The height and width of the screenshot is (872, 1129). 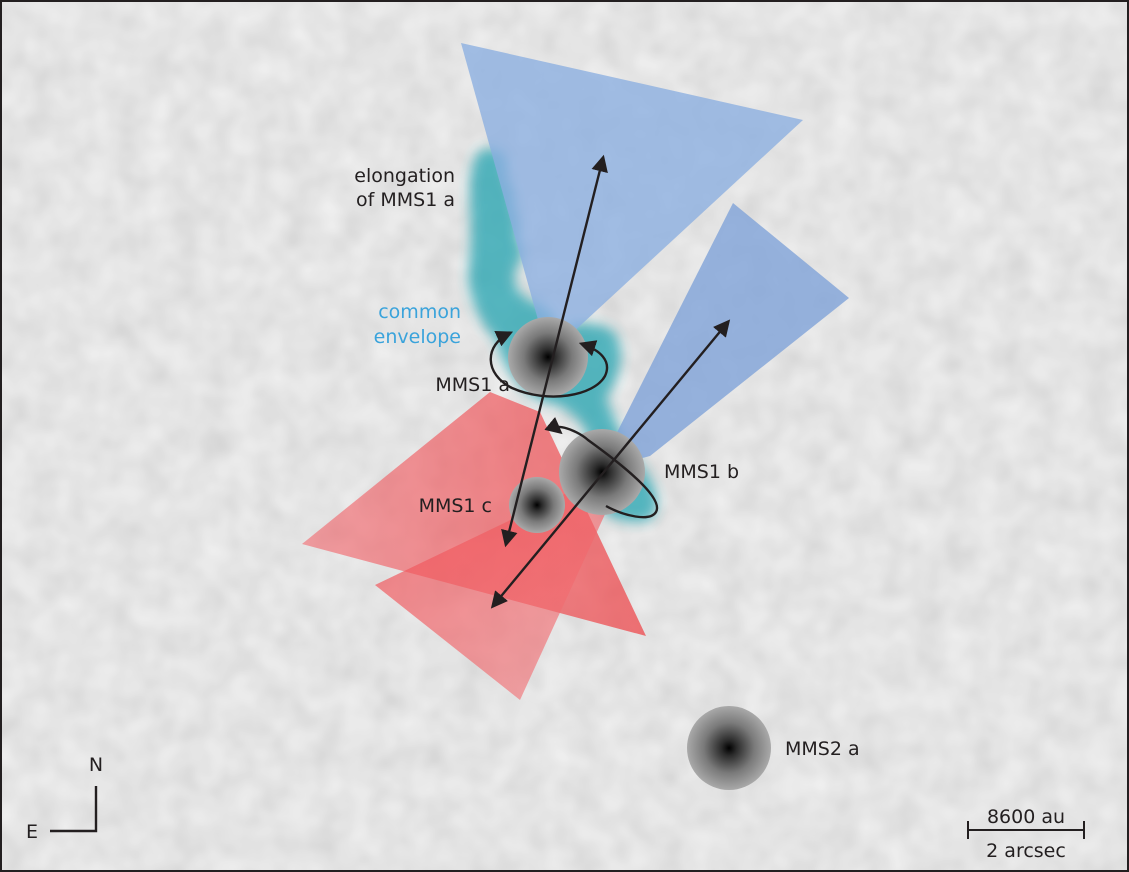 I want to click on compass-lines, so click(x=74, y=809).